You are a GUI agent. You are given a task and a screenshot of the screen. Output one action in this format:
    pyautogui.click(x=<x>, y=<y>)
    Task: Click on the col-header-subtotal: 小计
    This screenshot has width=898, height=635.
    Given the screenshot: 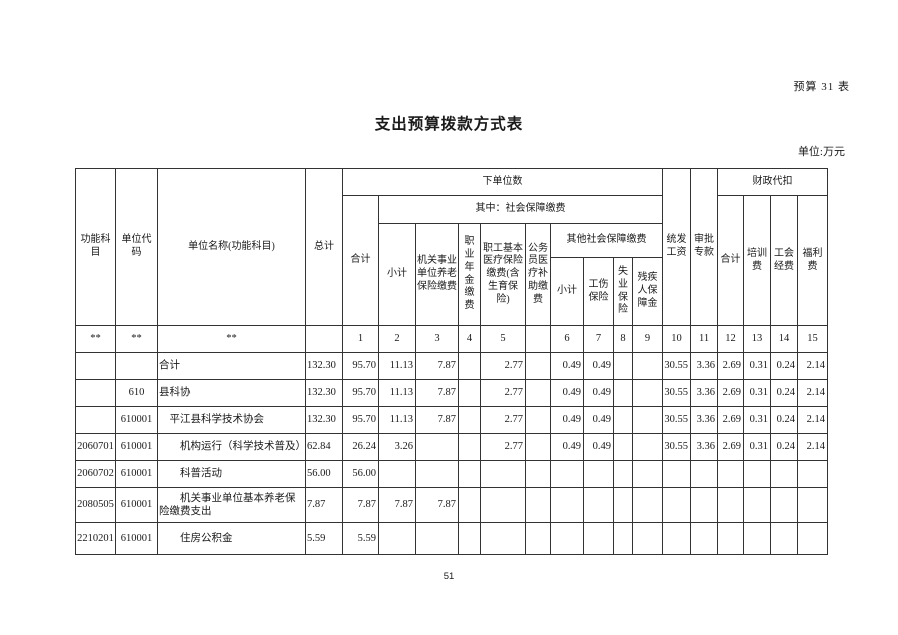 What is the action you would take?
    pyautogui.click(x=397, y=274)
    